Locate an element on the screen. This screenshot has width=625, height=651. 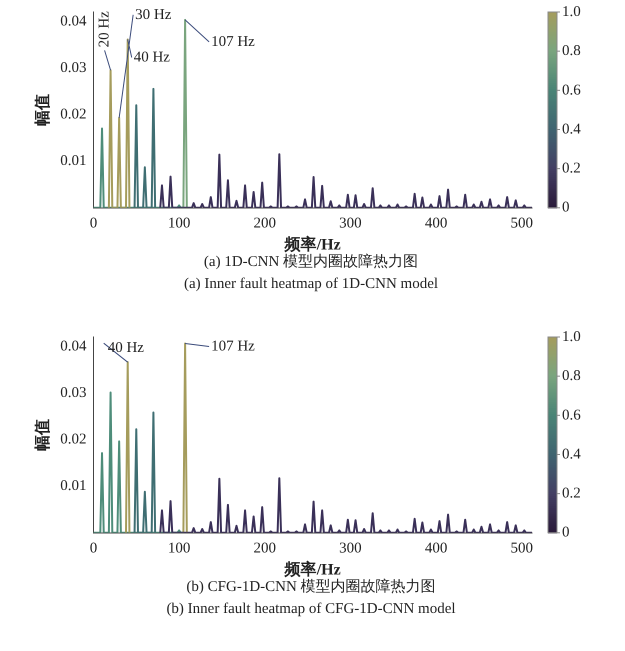
annotation: 30 Hz is located at coordinates (153, 14).